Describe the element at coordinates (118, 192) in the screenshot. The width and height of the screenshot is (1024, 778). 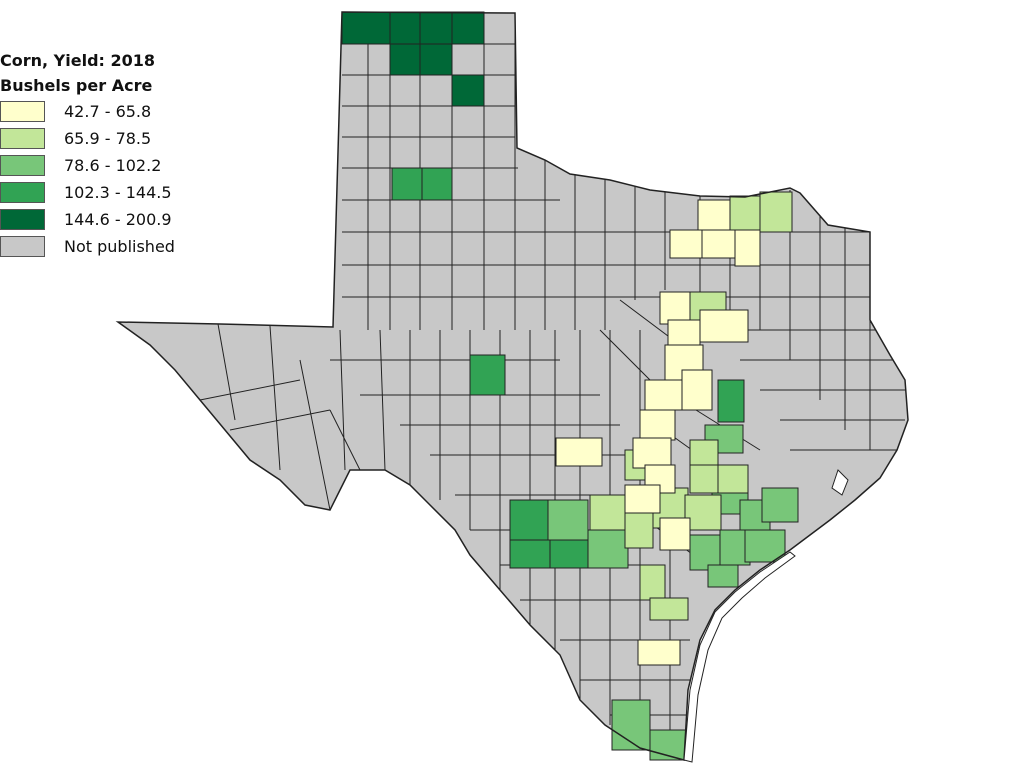
I see `legend-label: 102.3 - 144.5` at that location.